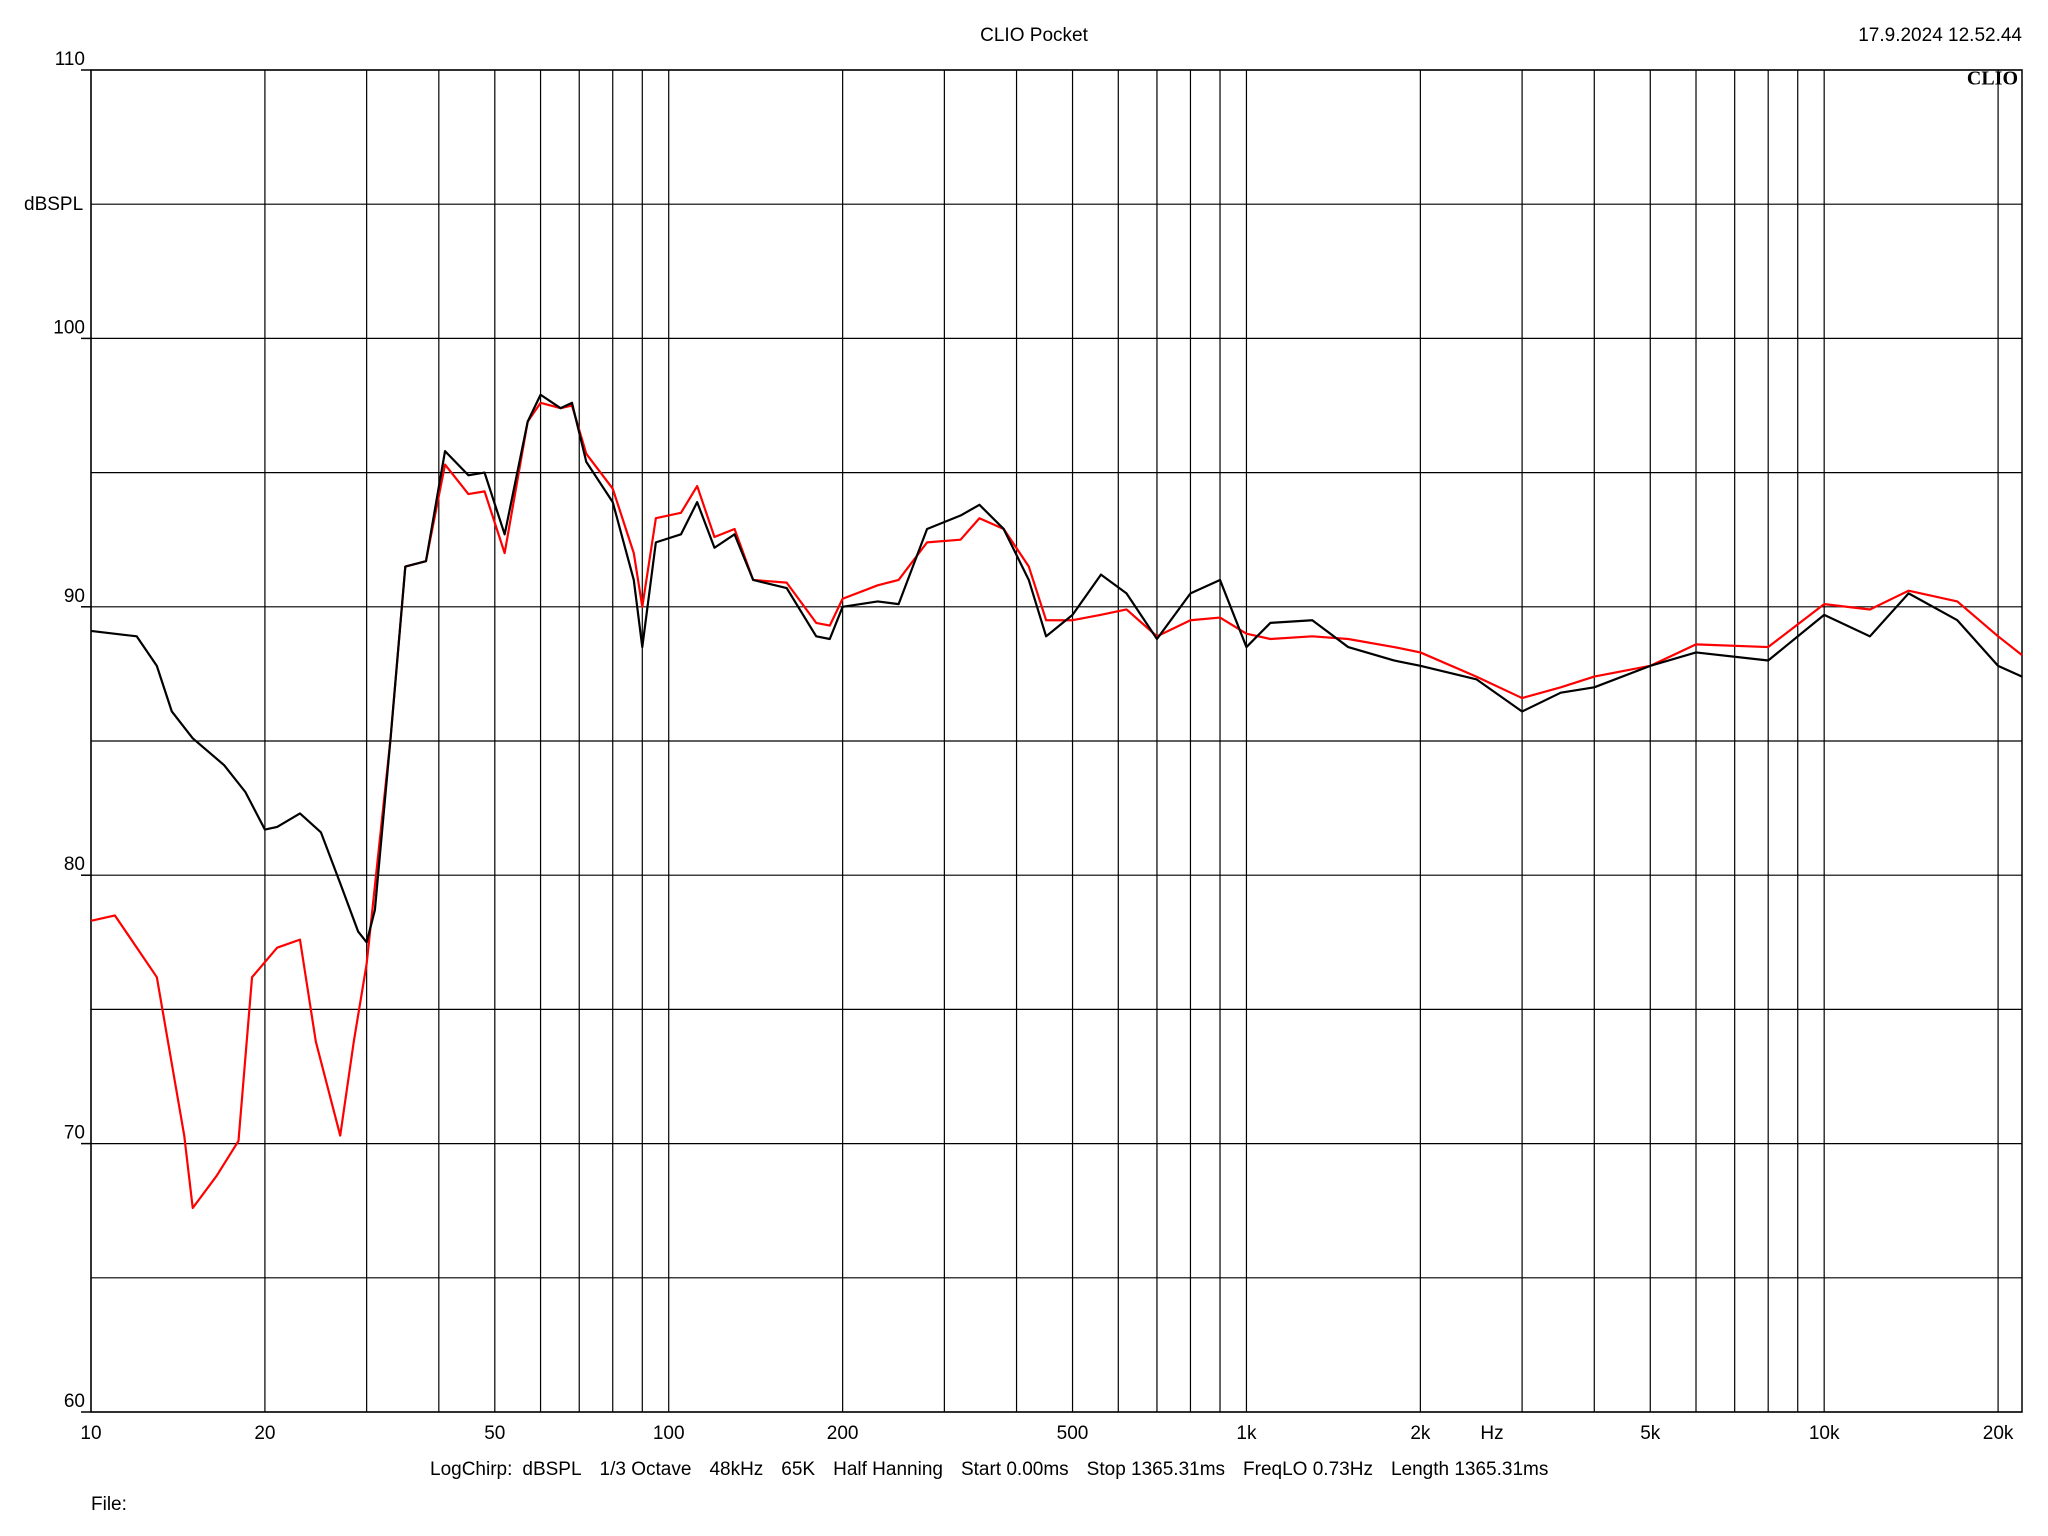 The image size is (2048, 1536). What do you see at coordinates (264, 1433) in the screenshot?
I see `x-tick-label: 20` at bounding box center [264, 1433].